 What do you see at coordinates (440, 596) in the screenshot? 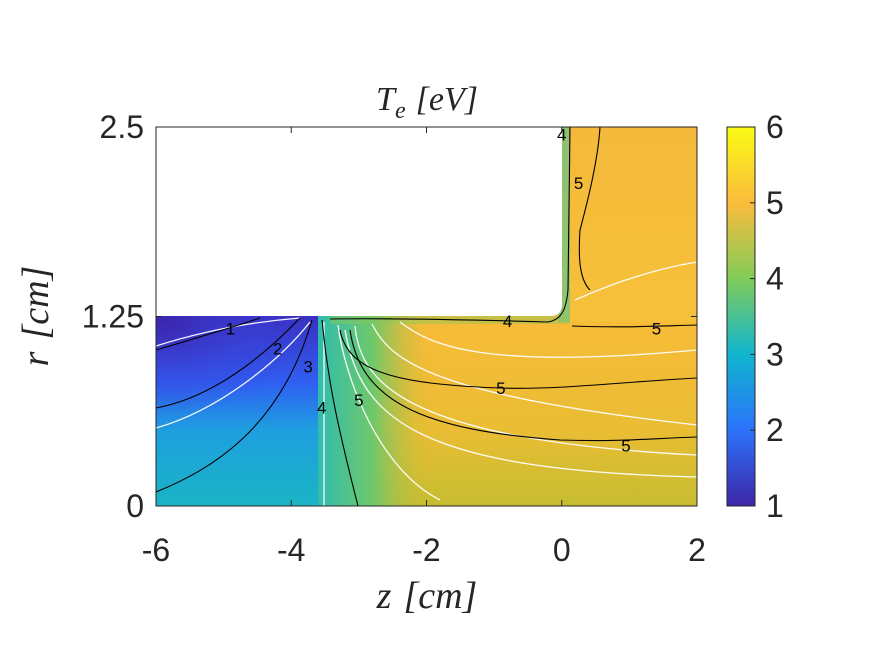
I see `xlabel-unit: [cm]` at bounding box center [440, 596].